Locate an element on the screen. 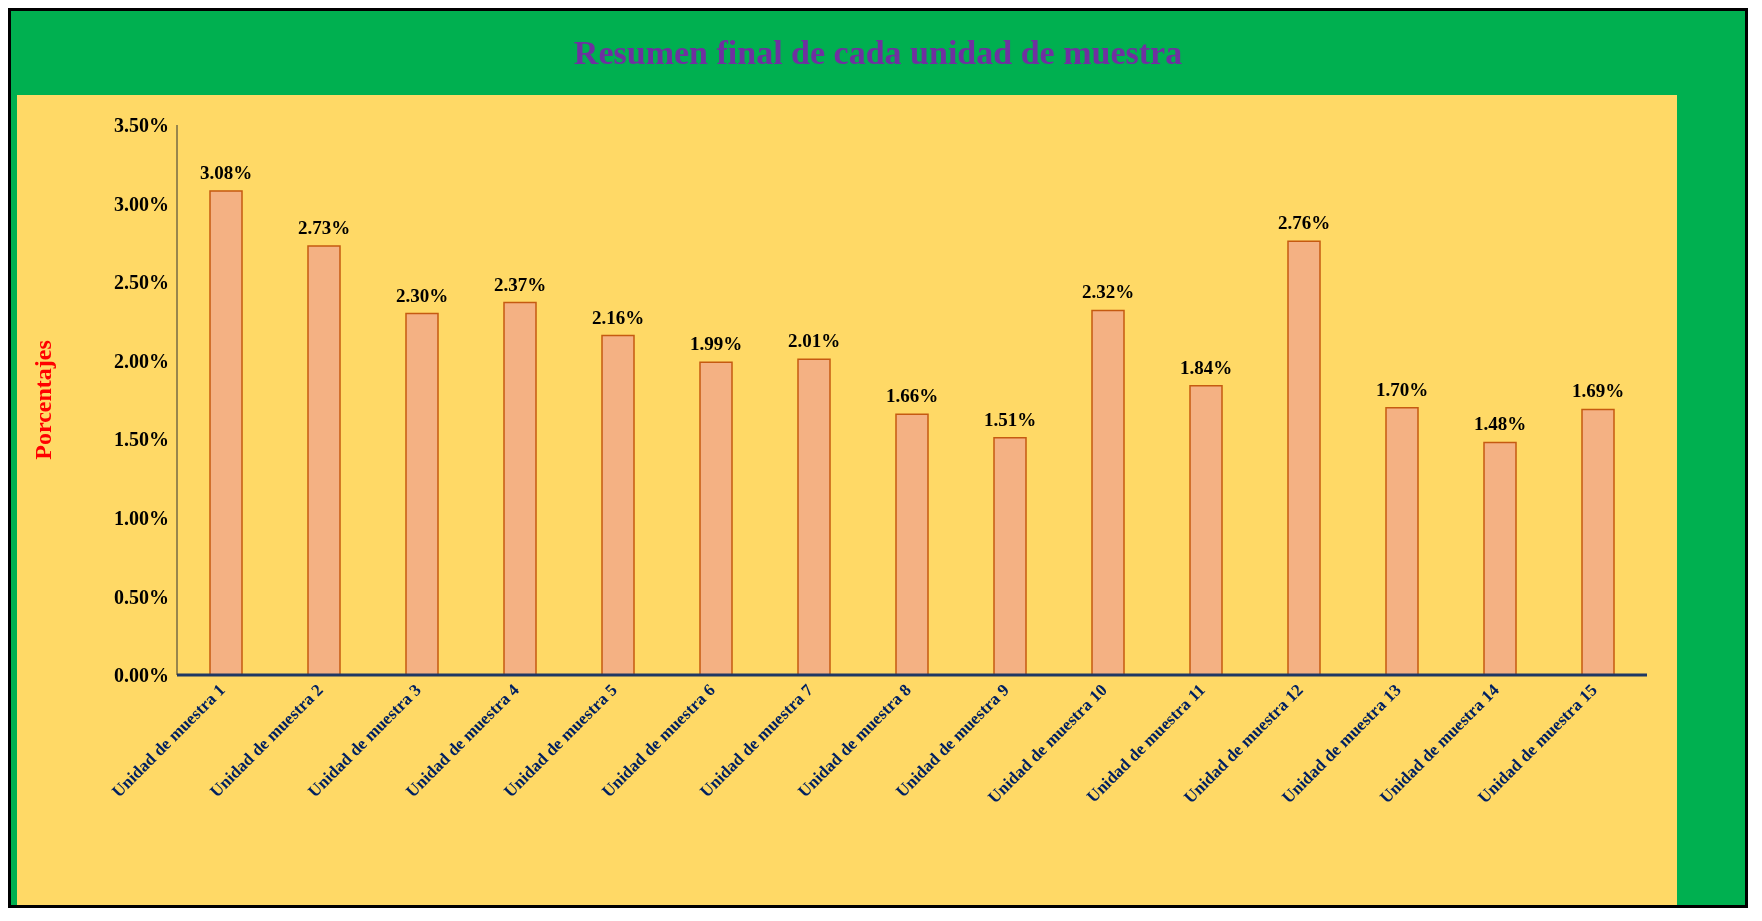 The image size is (1762, 921). data-label: 2.30% is located at coordinates (422, 295).